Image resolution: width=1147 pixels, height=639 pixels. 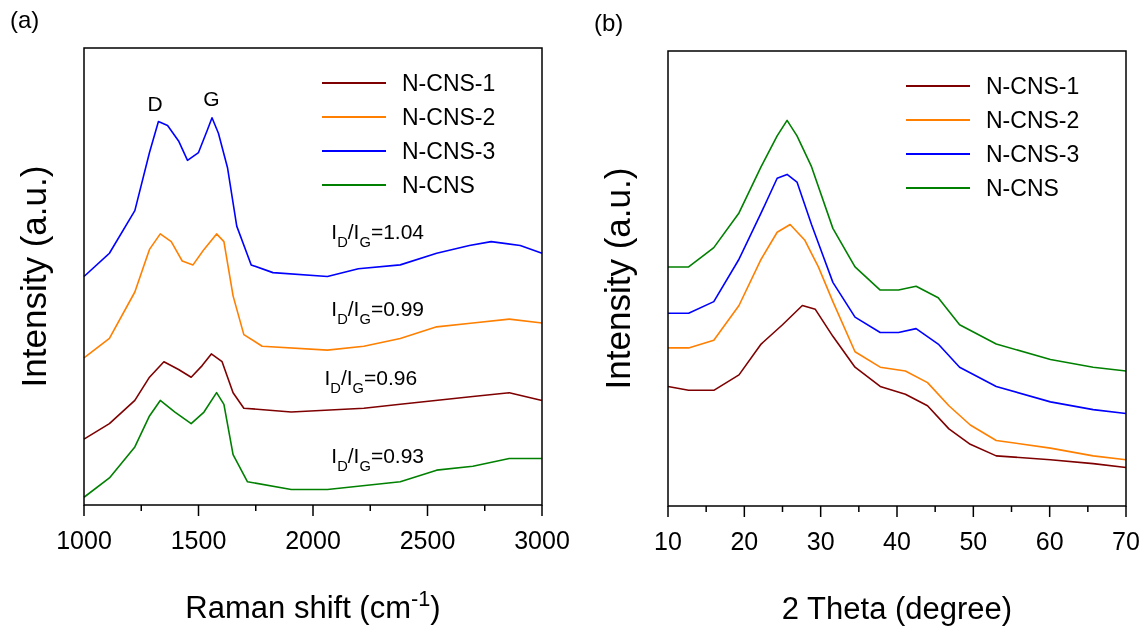 What do you see at coordinates (973, 541) in the screenshot?
I see `x-tick-label: 50` at bounding box center [973, 541].